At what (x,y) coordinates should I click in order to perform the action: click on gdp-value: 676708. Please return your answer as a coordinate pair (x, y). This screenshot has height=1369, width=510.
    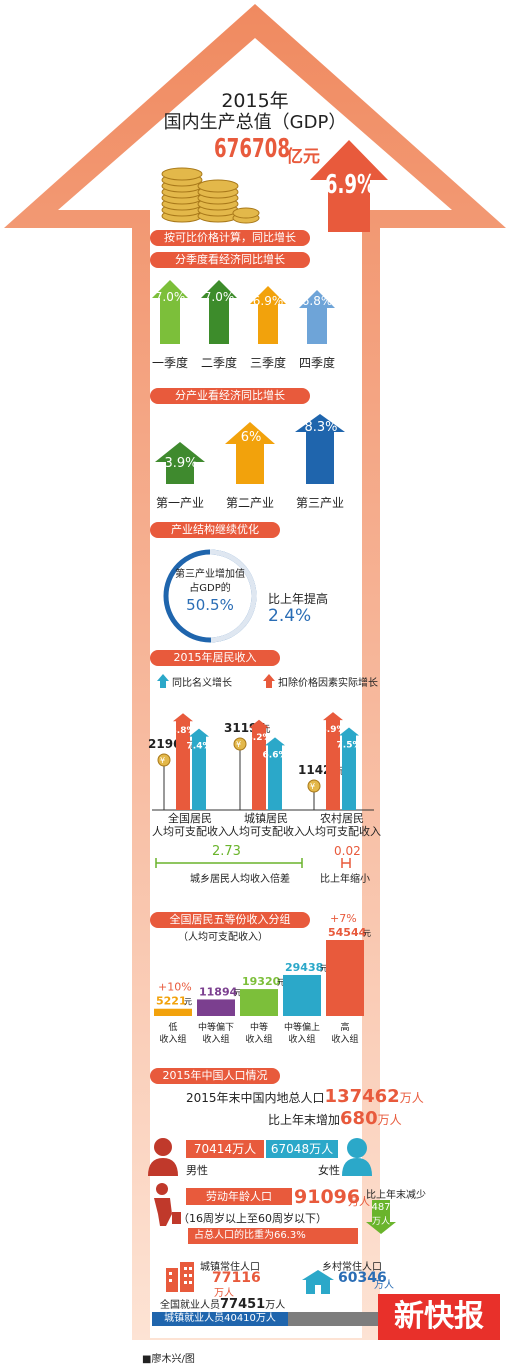
    Looking at the image, I should click on (252, 149).